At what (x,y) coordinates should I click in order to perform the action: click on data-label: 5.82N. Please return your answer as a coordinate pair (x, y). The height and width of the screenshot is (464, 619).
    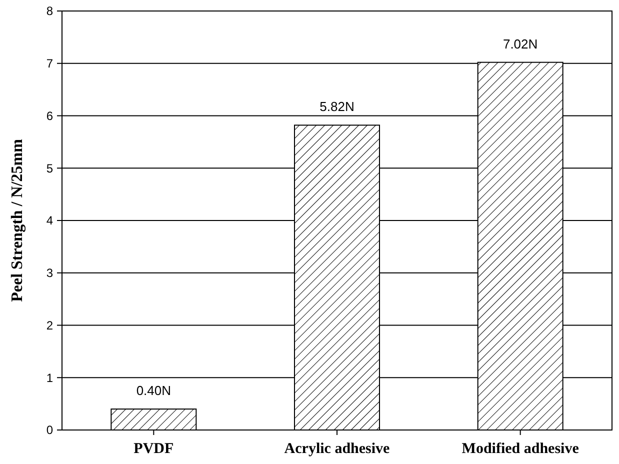
    Looking at the image, I should click on (337, 106).